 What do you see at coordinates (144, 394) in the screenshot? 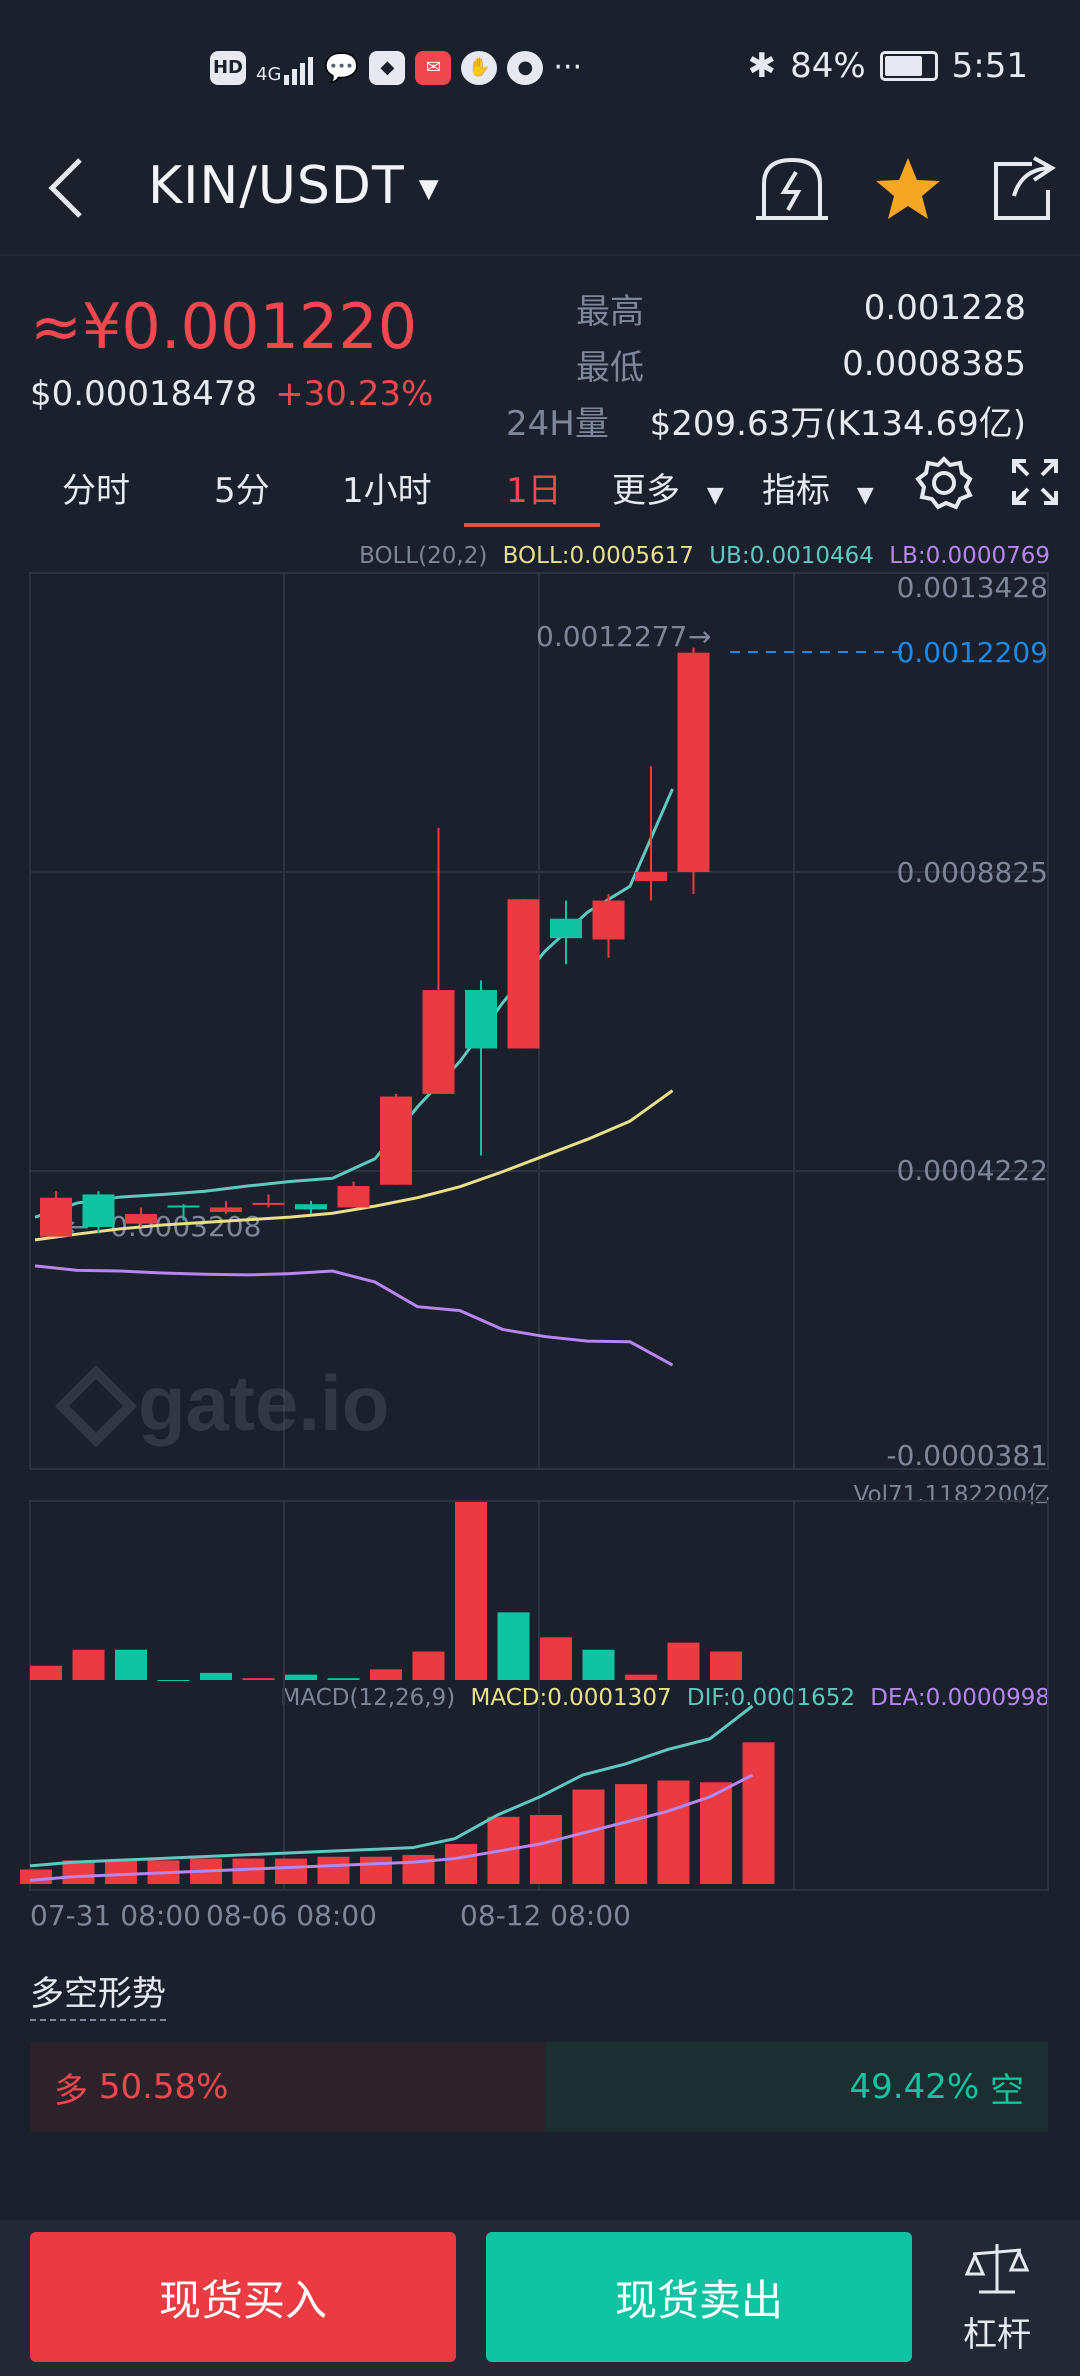
I see `last-price-usd: $0.00018478` at bounding box center [144, 394].